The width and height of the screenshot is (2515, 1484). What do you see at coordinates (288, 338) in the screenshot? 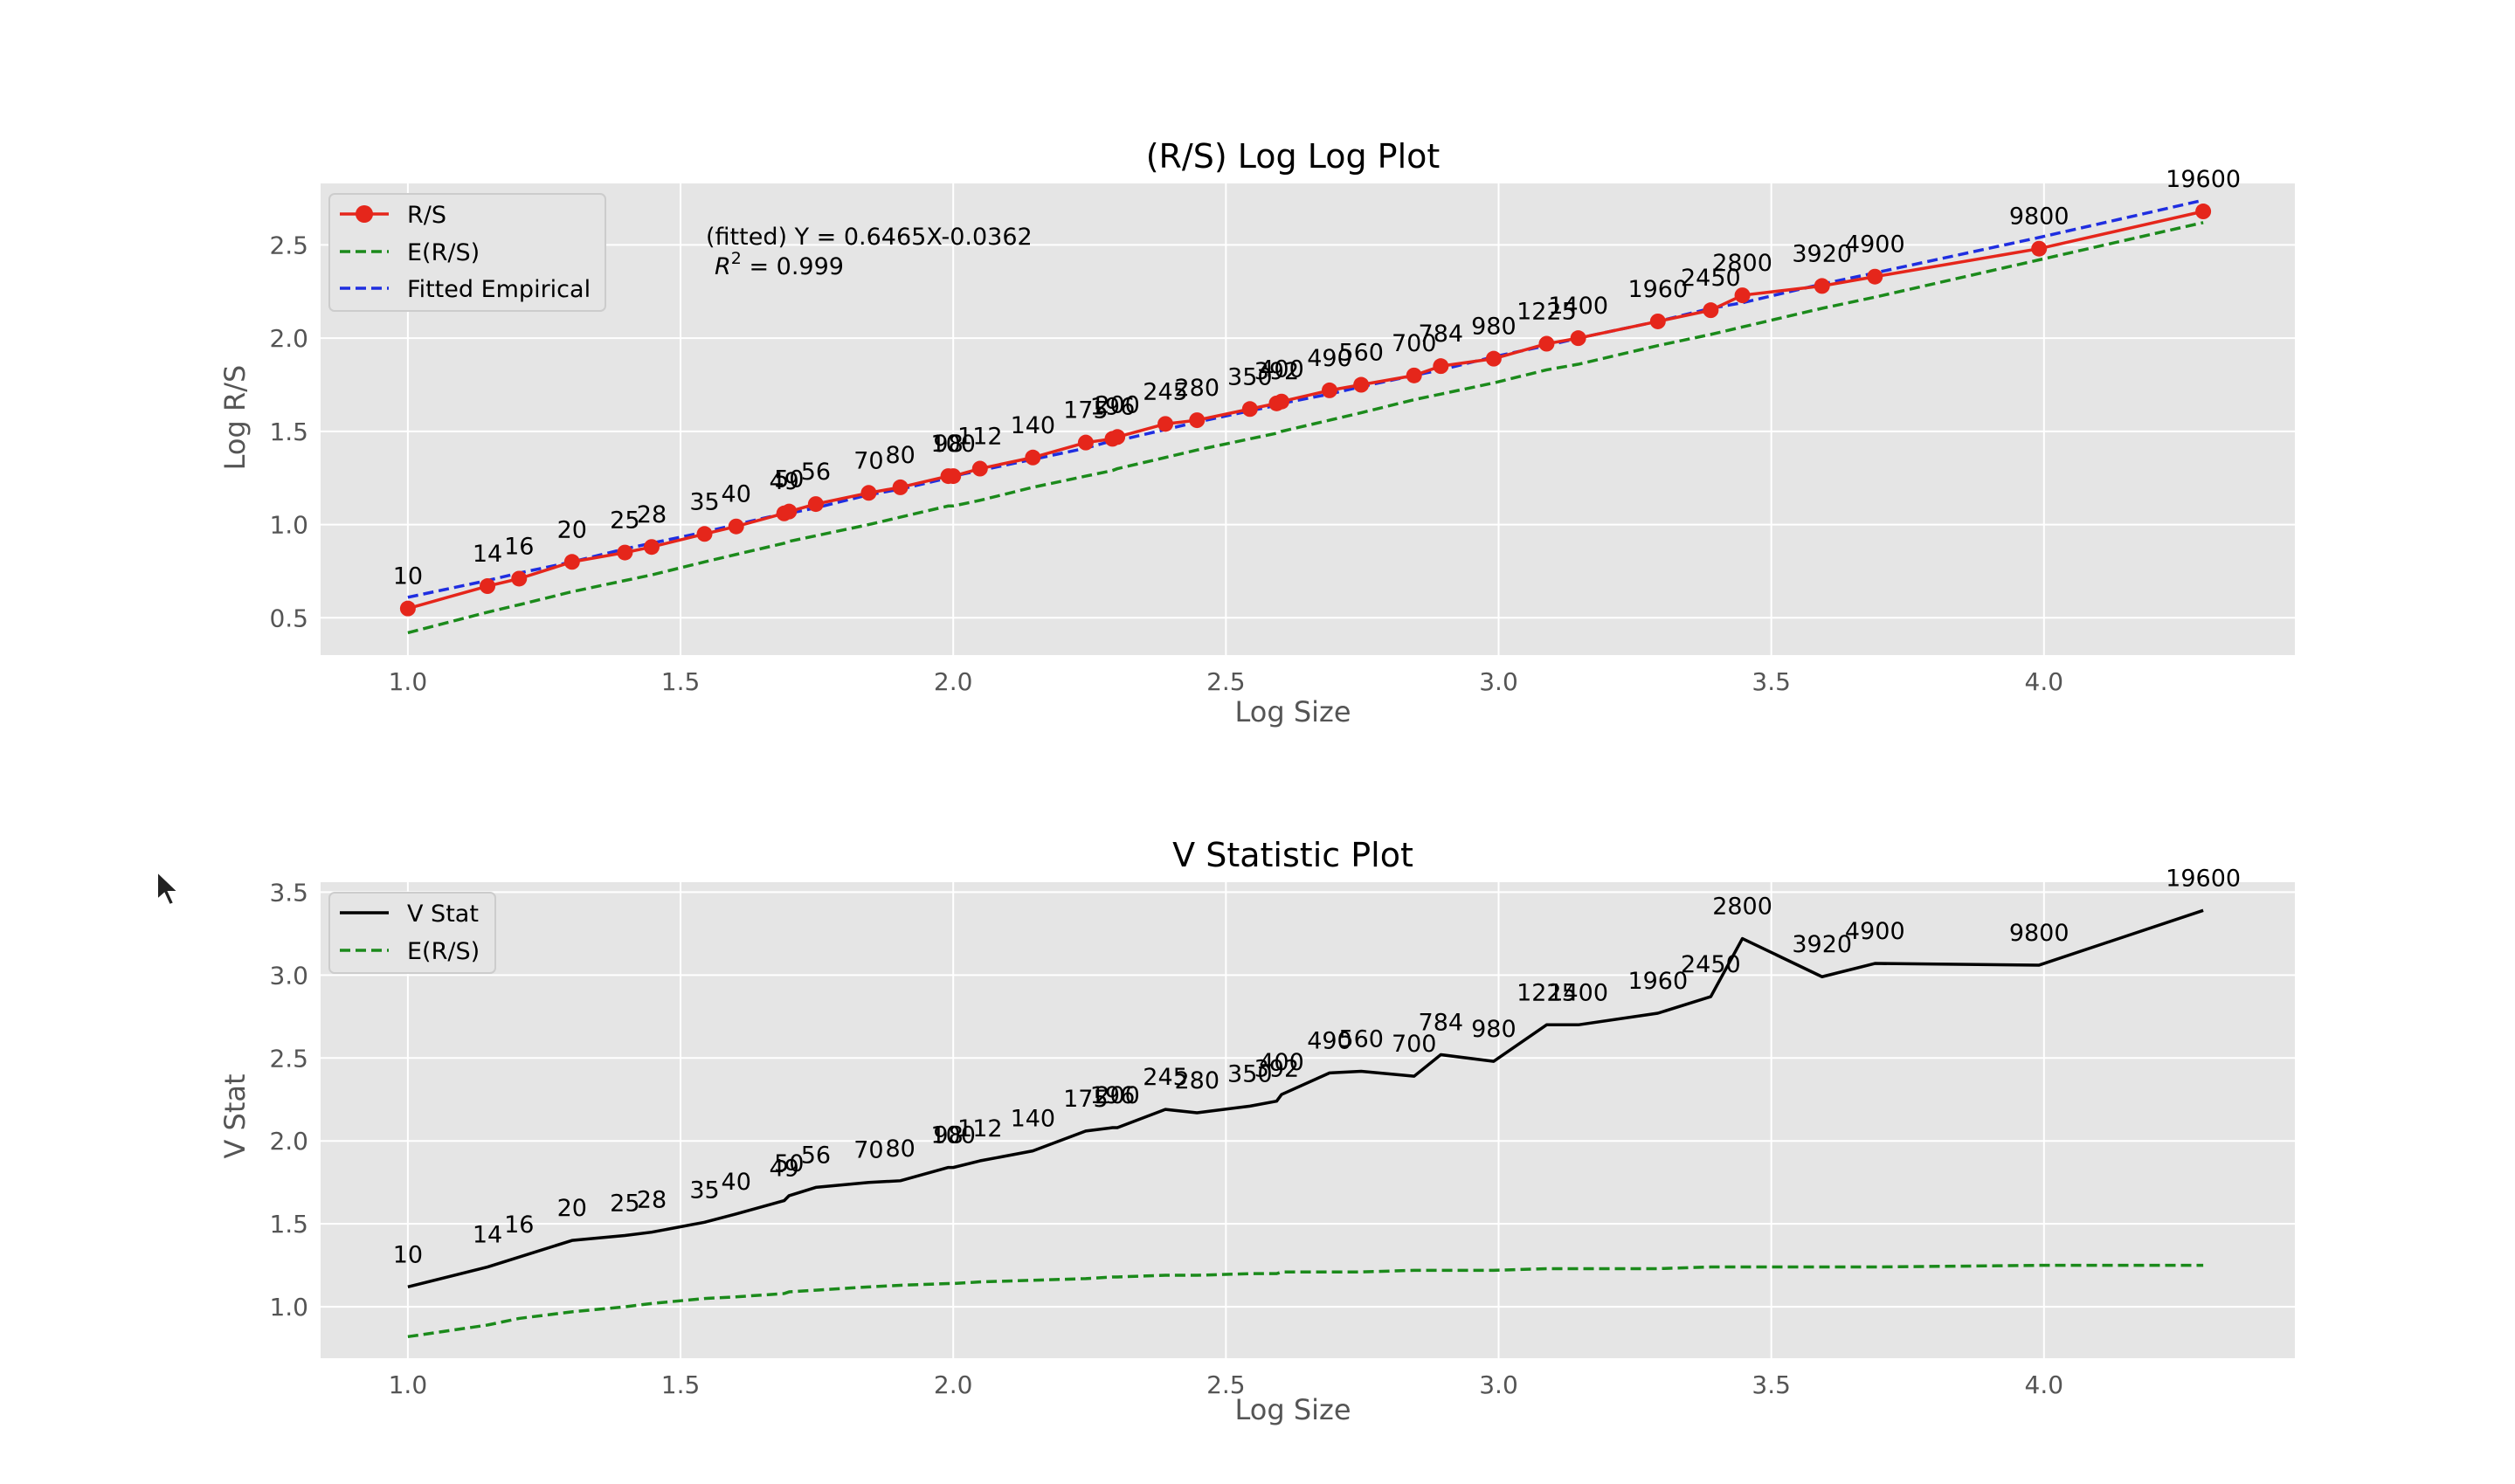
I see `y-tick-label: 2.0` at bounding box center [288, 338].